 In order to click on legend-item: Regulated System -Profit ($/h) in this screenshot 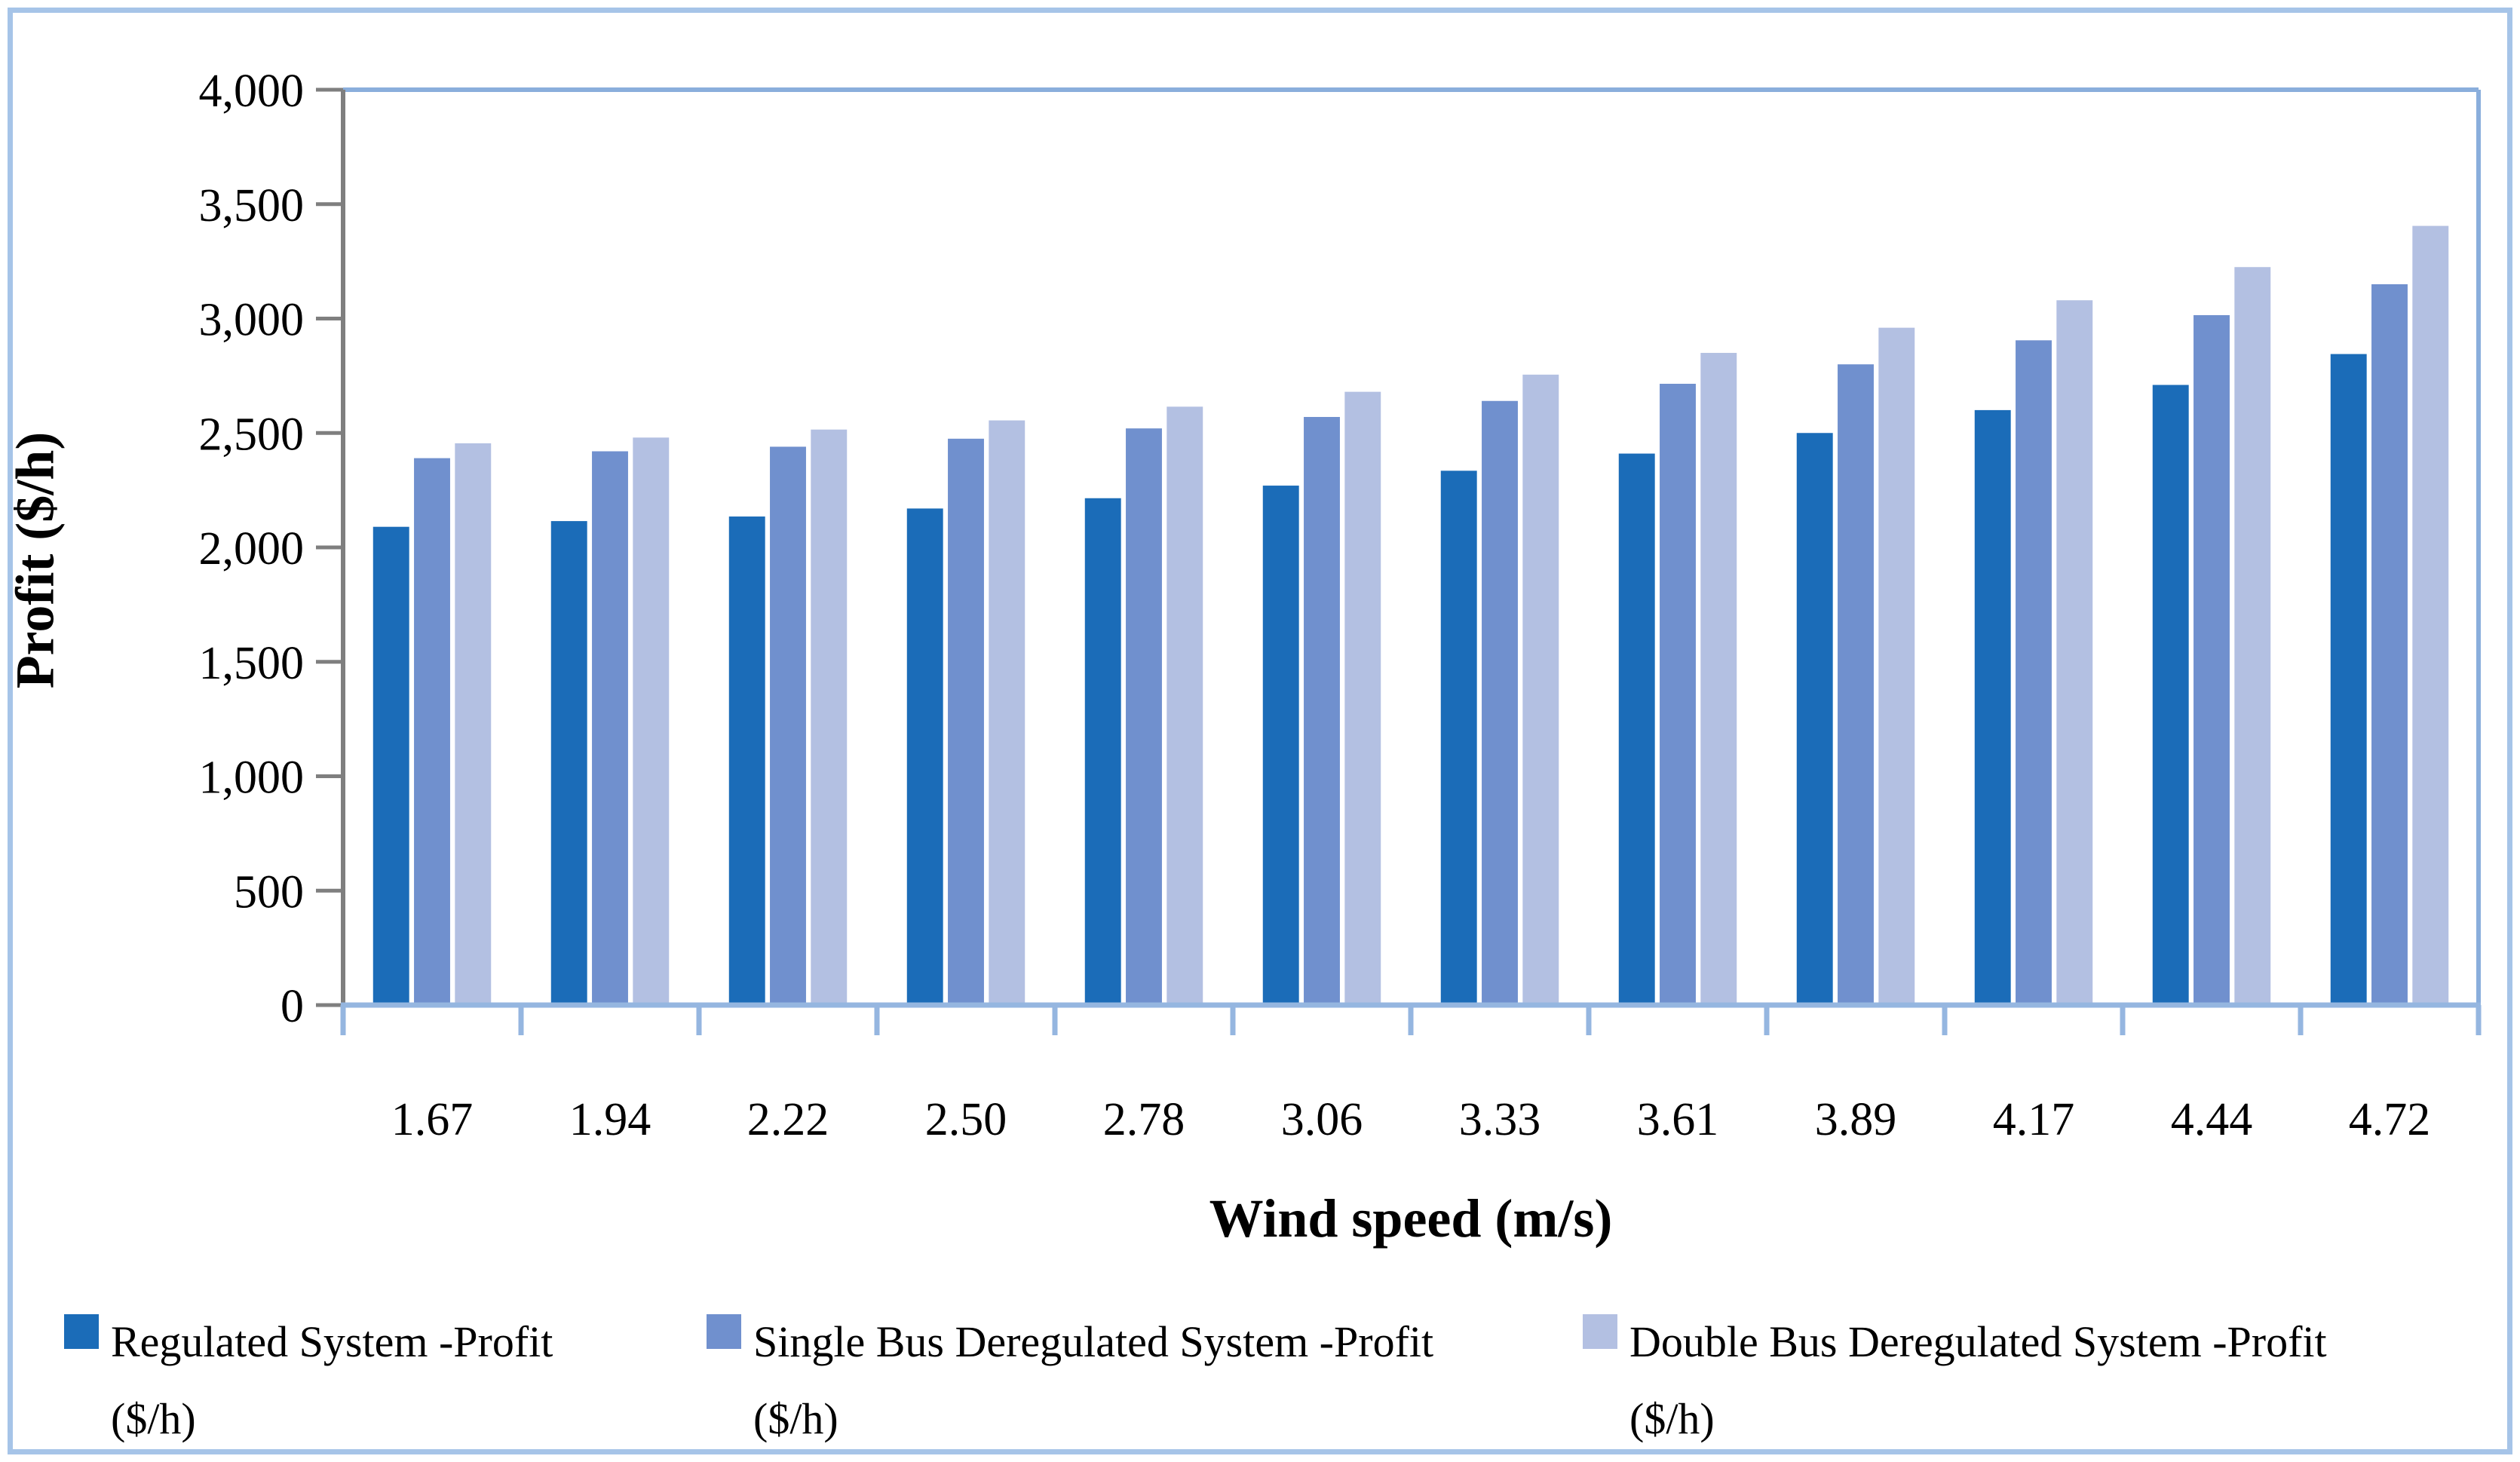, I will do `click(308, 1380)`.